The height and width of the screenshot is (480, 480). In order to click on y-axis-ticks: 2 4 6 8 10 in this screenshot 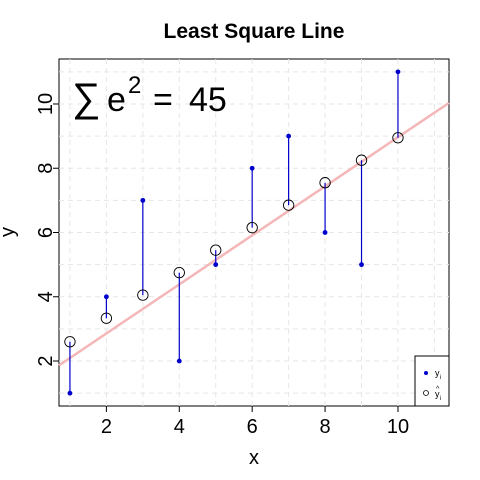, I will do `click(47, 230)`.